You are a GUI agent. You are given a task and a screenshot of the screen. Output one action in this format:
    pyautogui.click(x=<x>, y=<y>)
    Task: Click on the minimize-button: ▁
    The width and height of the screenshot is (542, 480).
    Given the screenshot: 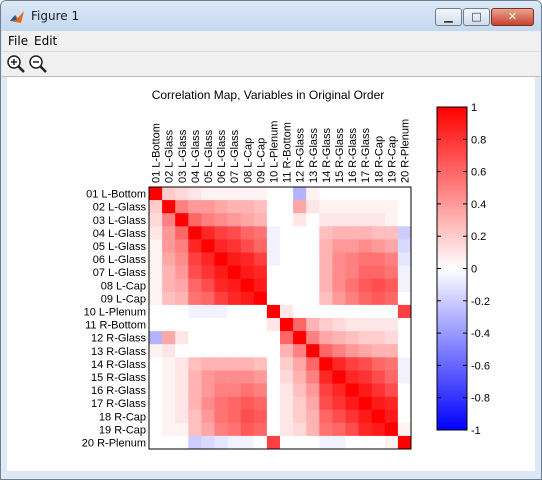 What is the action you would take?
    pyautogui.click(x=448, y=17)
    